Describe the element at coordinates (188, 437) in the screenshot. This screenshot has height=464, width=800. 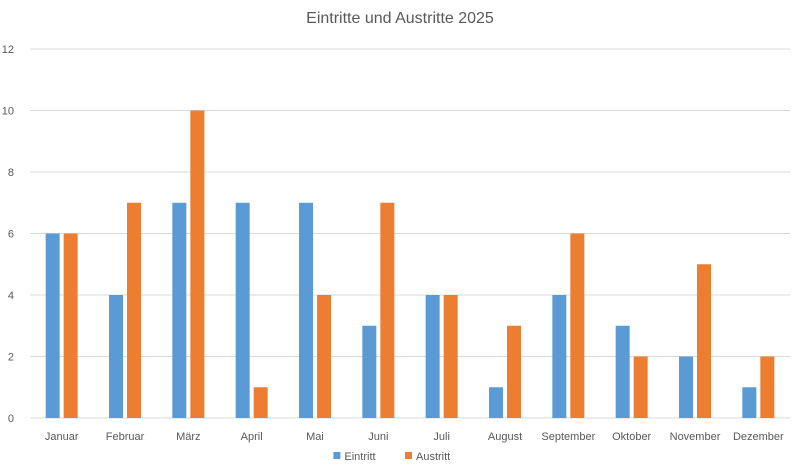
I see `x-tick-label: März` at that location.